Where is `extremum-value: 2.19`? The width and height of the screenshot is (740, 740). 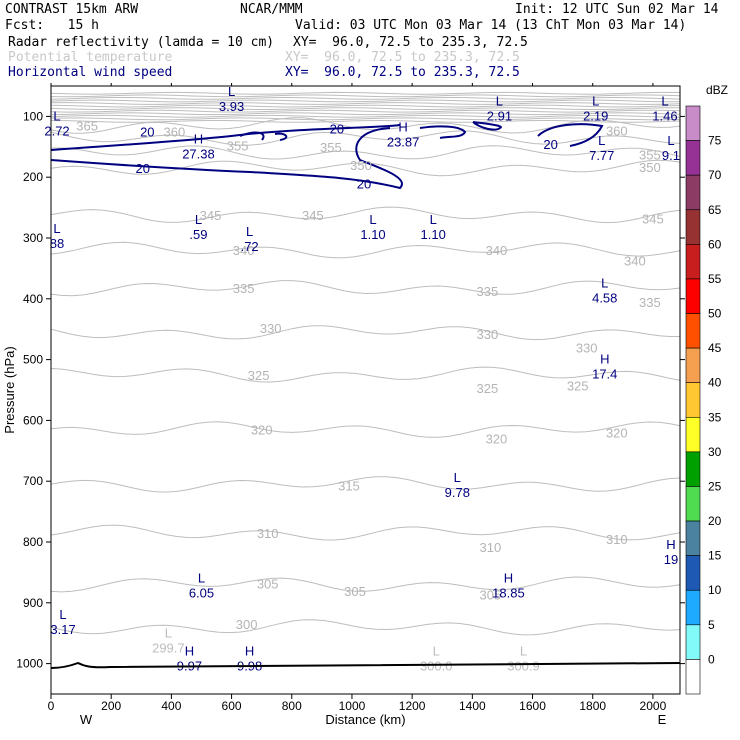 extremum-value: 2.19 is located at coordinates (595, 115).